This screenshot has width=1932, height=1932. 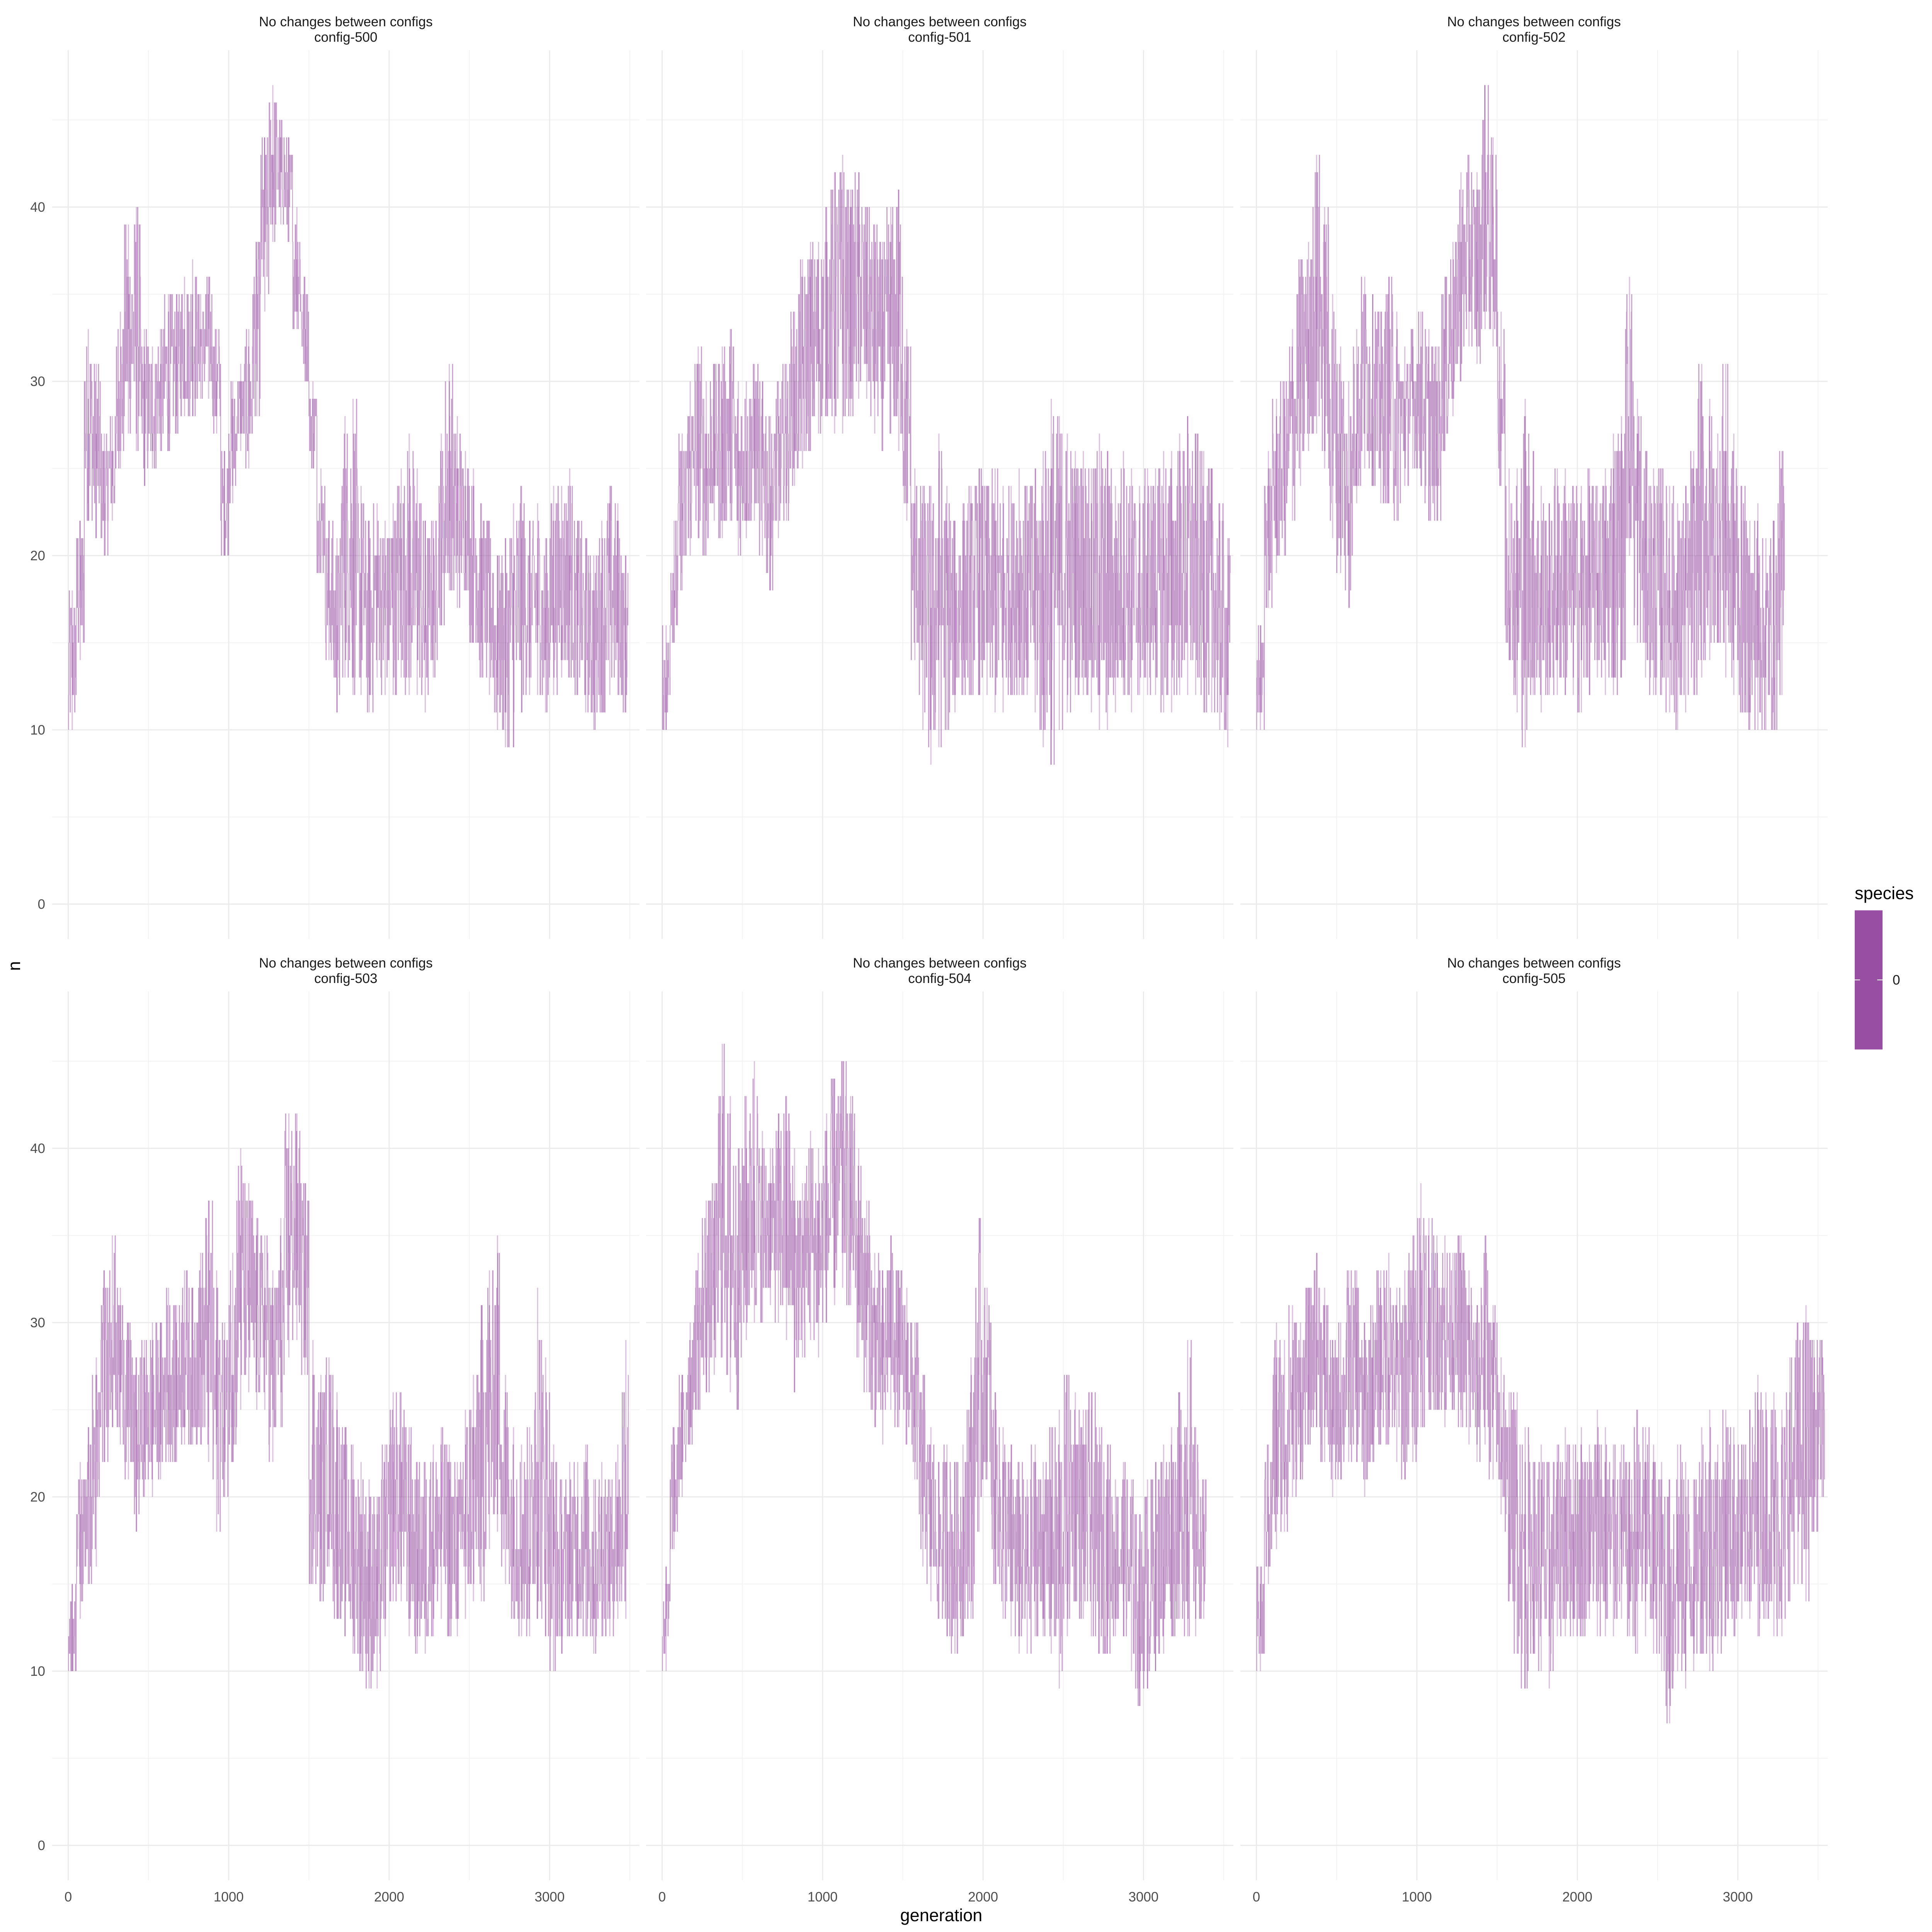 I want to click on facet-strip-subtitle: config-504, so click(x=940, y=978).